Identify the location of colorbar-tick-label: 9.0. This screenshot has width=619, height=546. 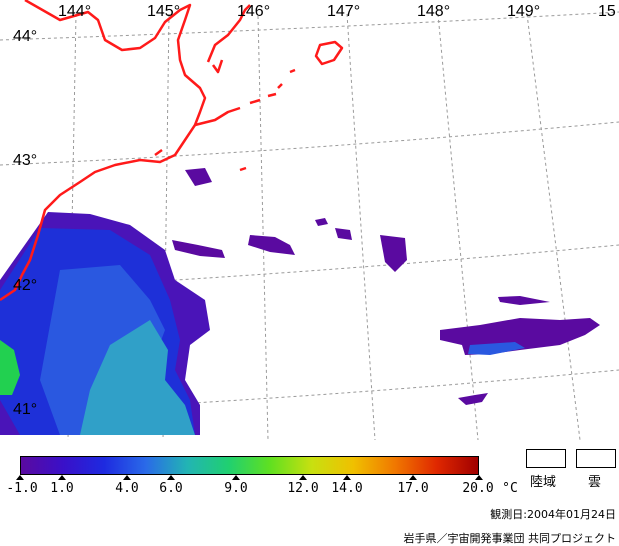
(236, 488).